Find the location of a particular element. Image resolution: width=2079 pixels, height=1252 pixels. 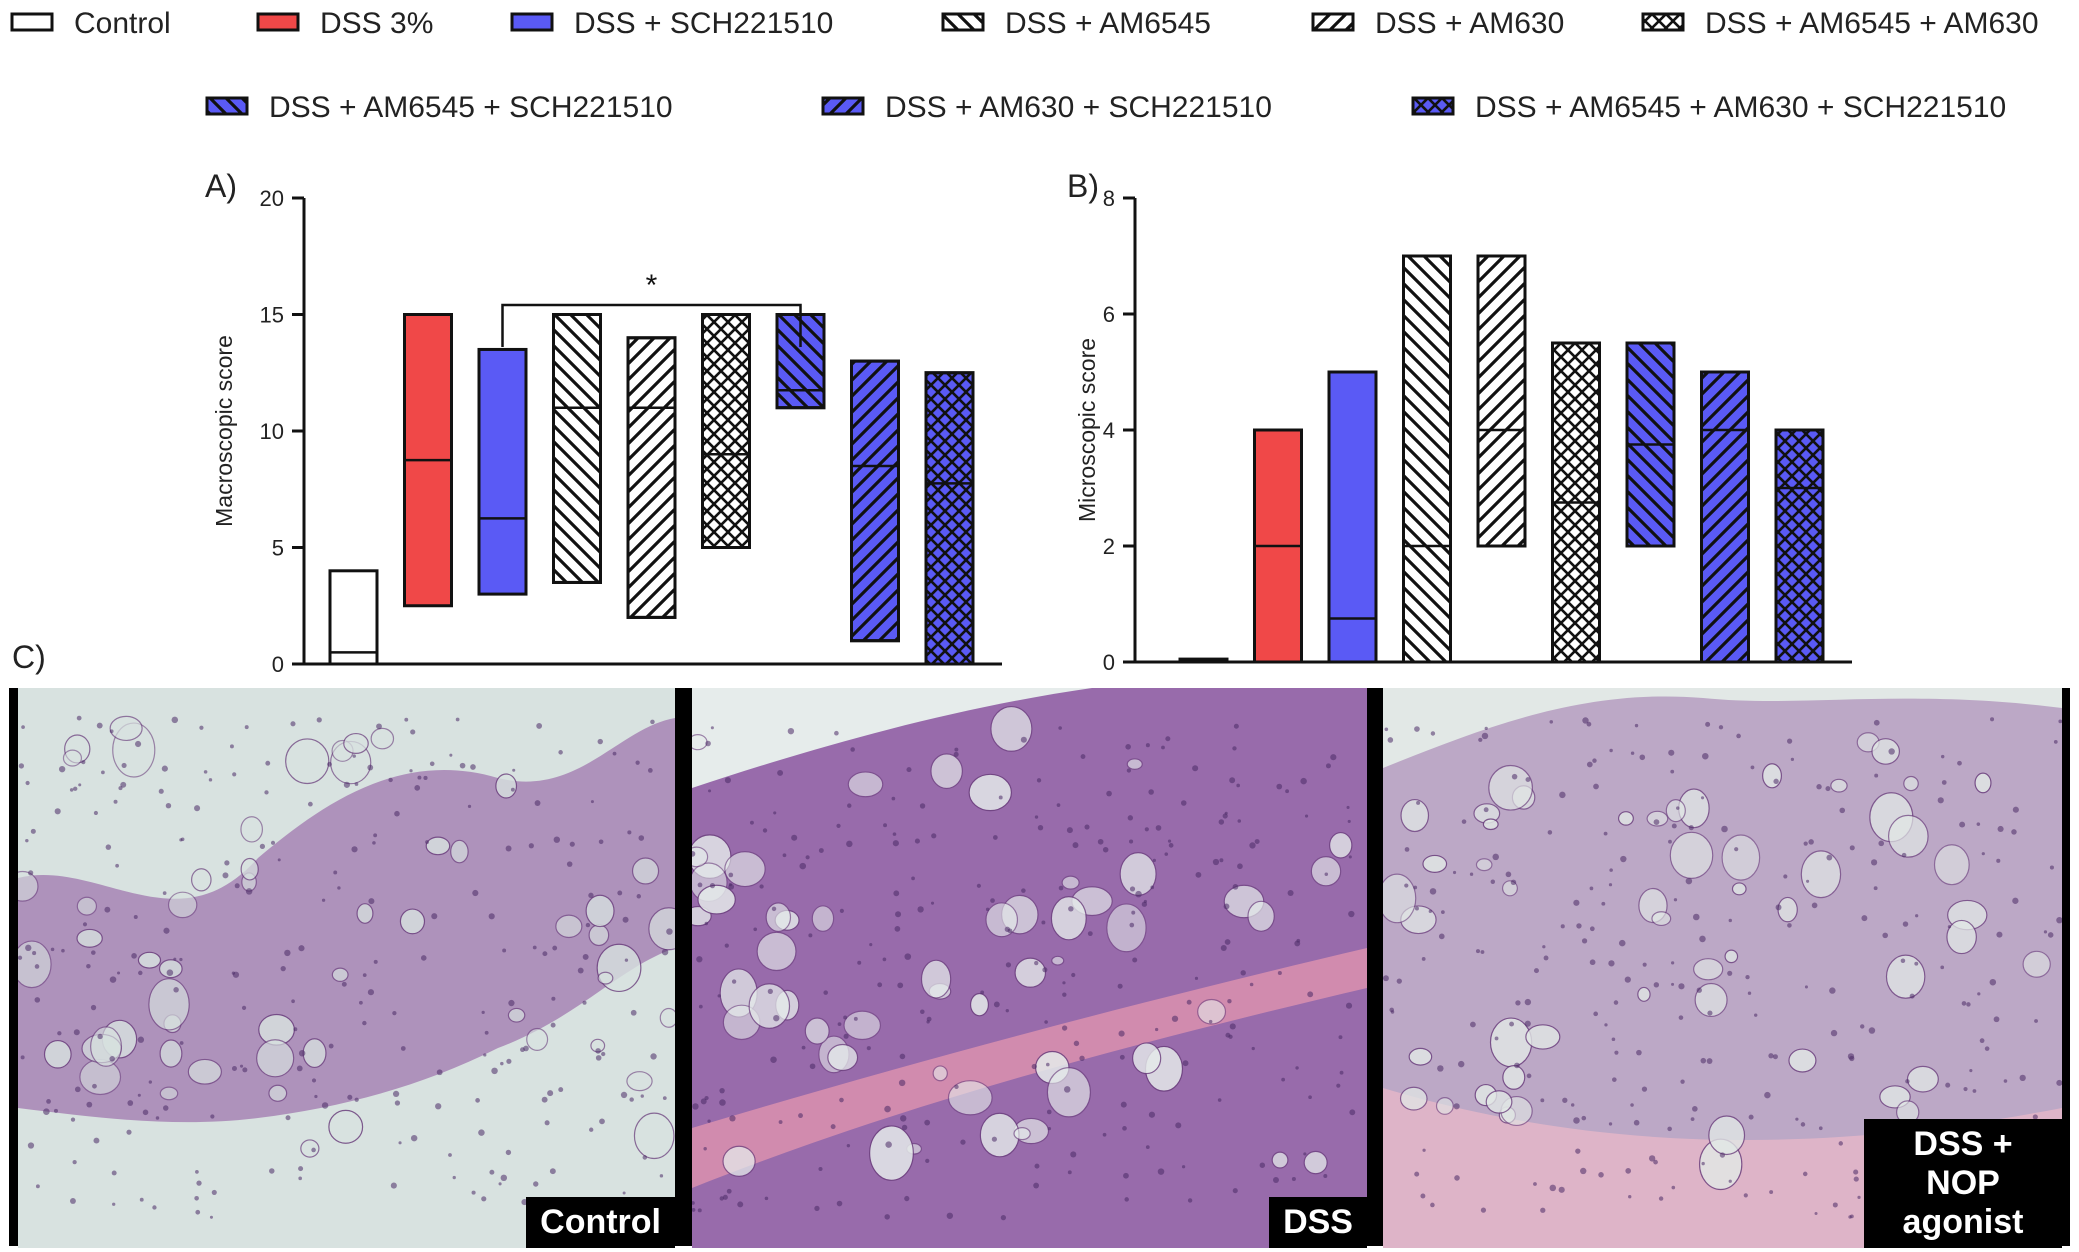

legend-item-dss-3: DSS 3% is located at coordinates (344, 23).